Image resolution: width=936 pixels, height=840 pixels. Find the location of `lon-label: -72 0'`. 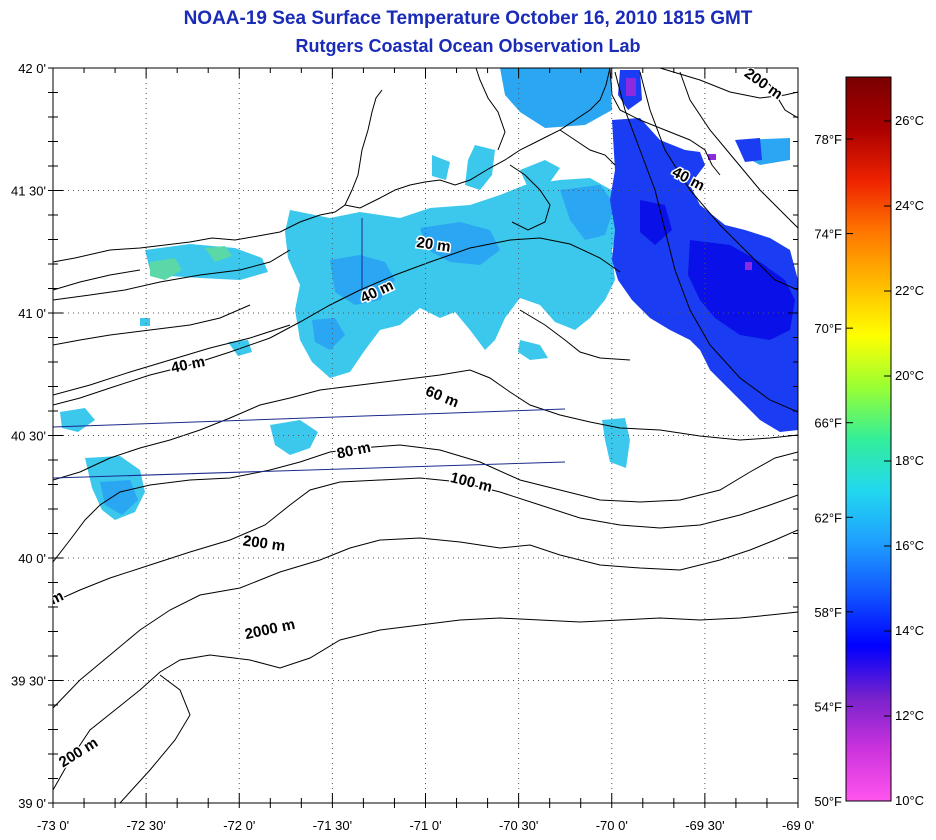

lon-label: -72 0' is located at coordinates (239, 825).